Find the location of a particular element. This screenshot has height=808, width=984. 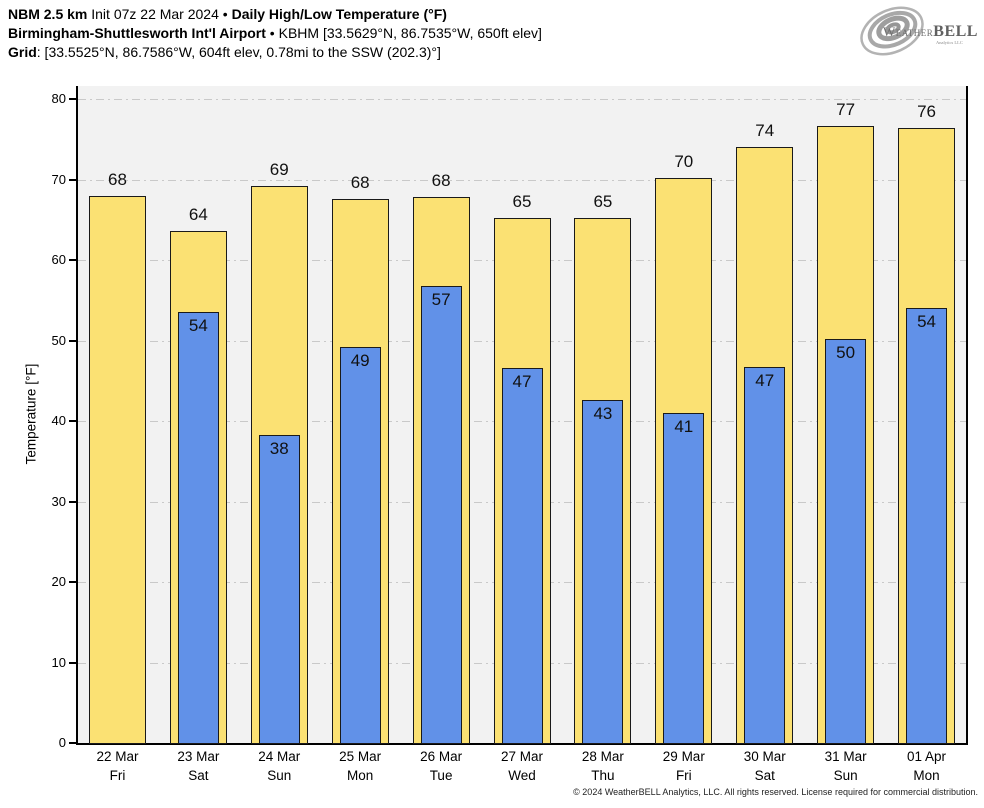

x-tick-label: 30 Mar Sat is located at coordinates (765, 766).